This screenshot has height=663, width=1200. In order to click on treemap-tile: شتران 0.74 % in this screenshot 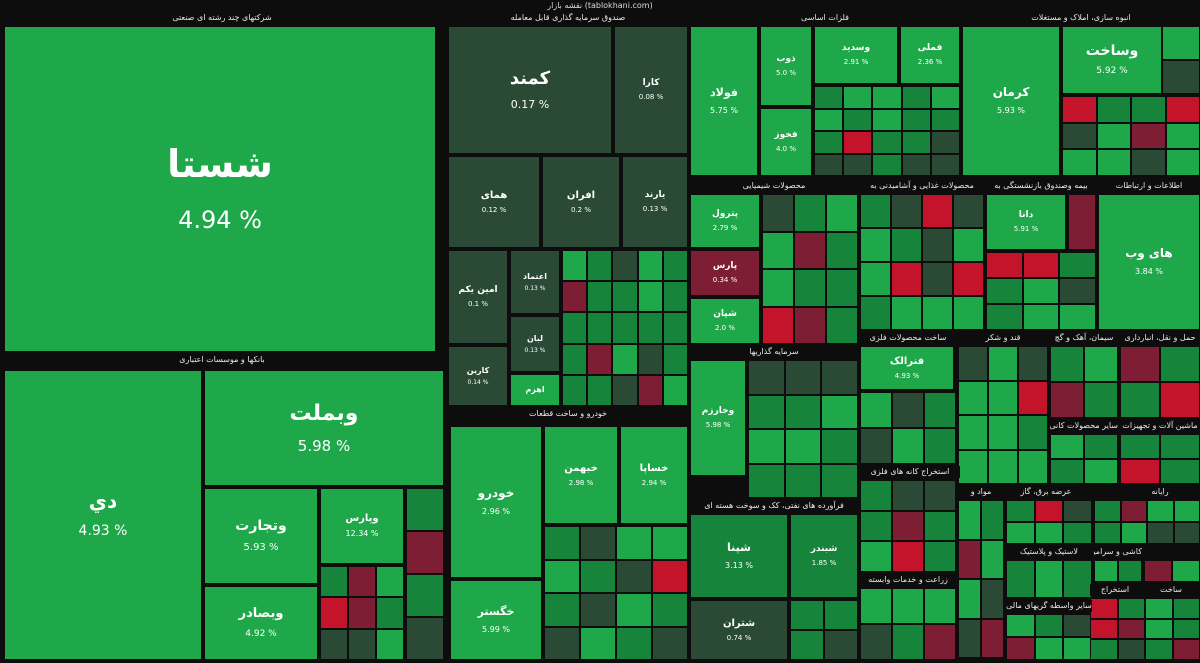, I will do `click(739, 630)`.